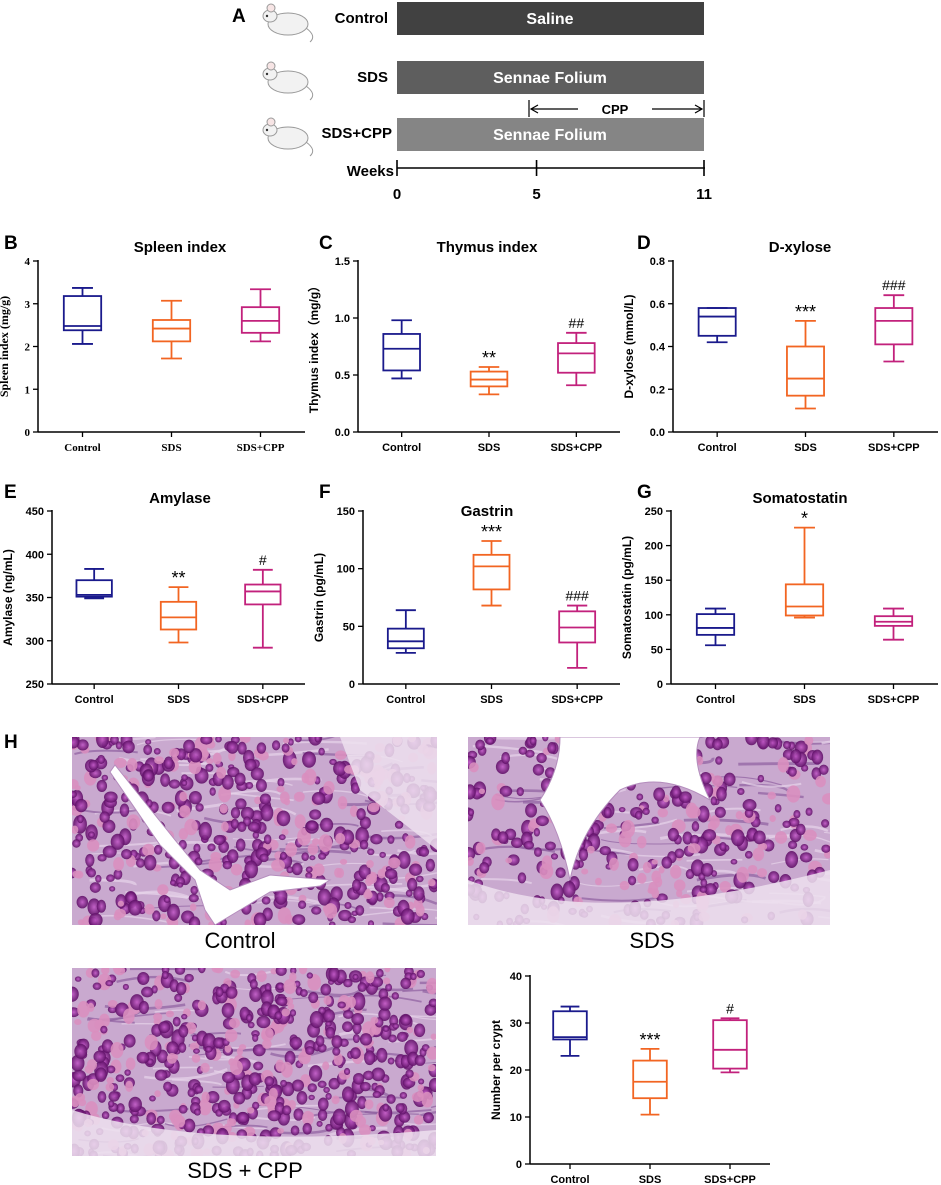 The image size is (941, 1185). What do you see at coordinates (658, 348) in the screenshot?
I see `y-tick-label: 0.4` at bounding box center [658, 348].